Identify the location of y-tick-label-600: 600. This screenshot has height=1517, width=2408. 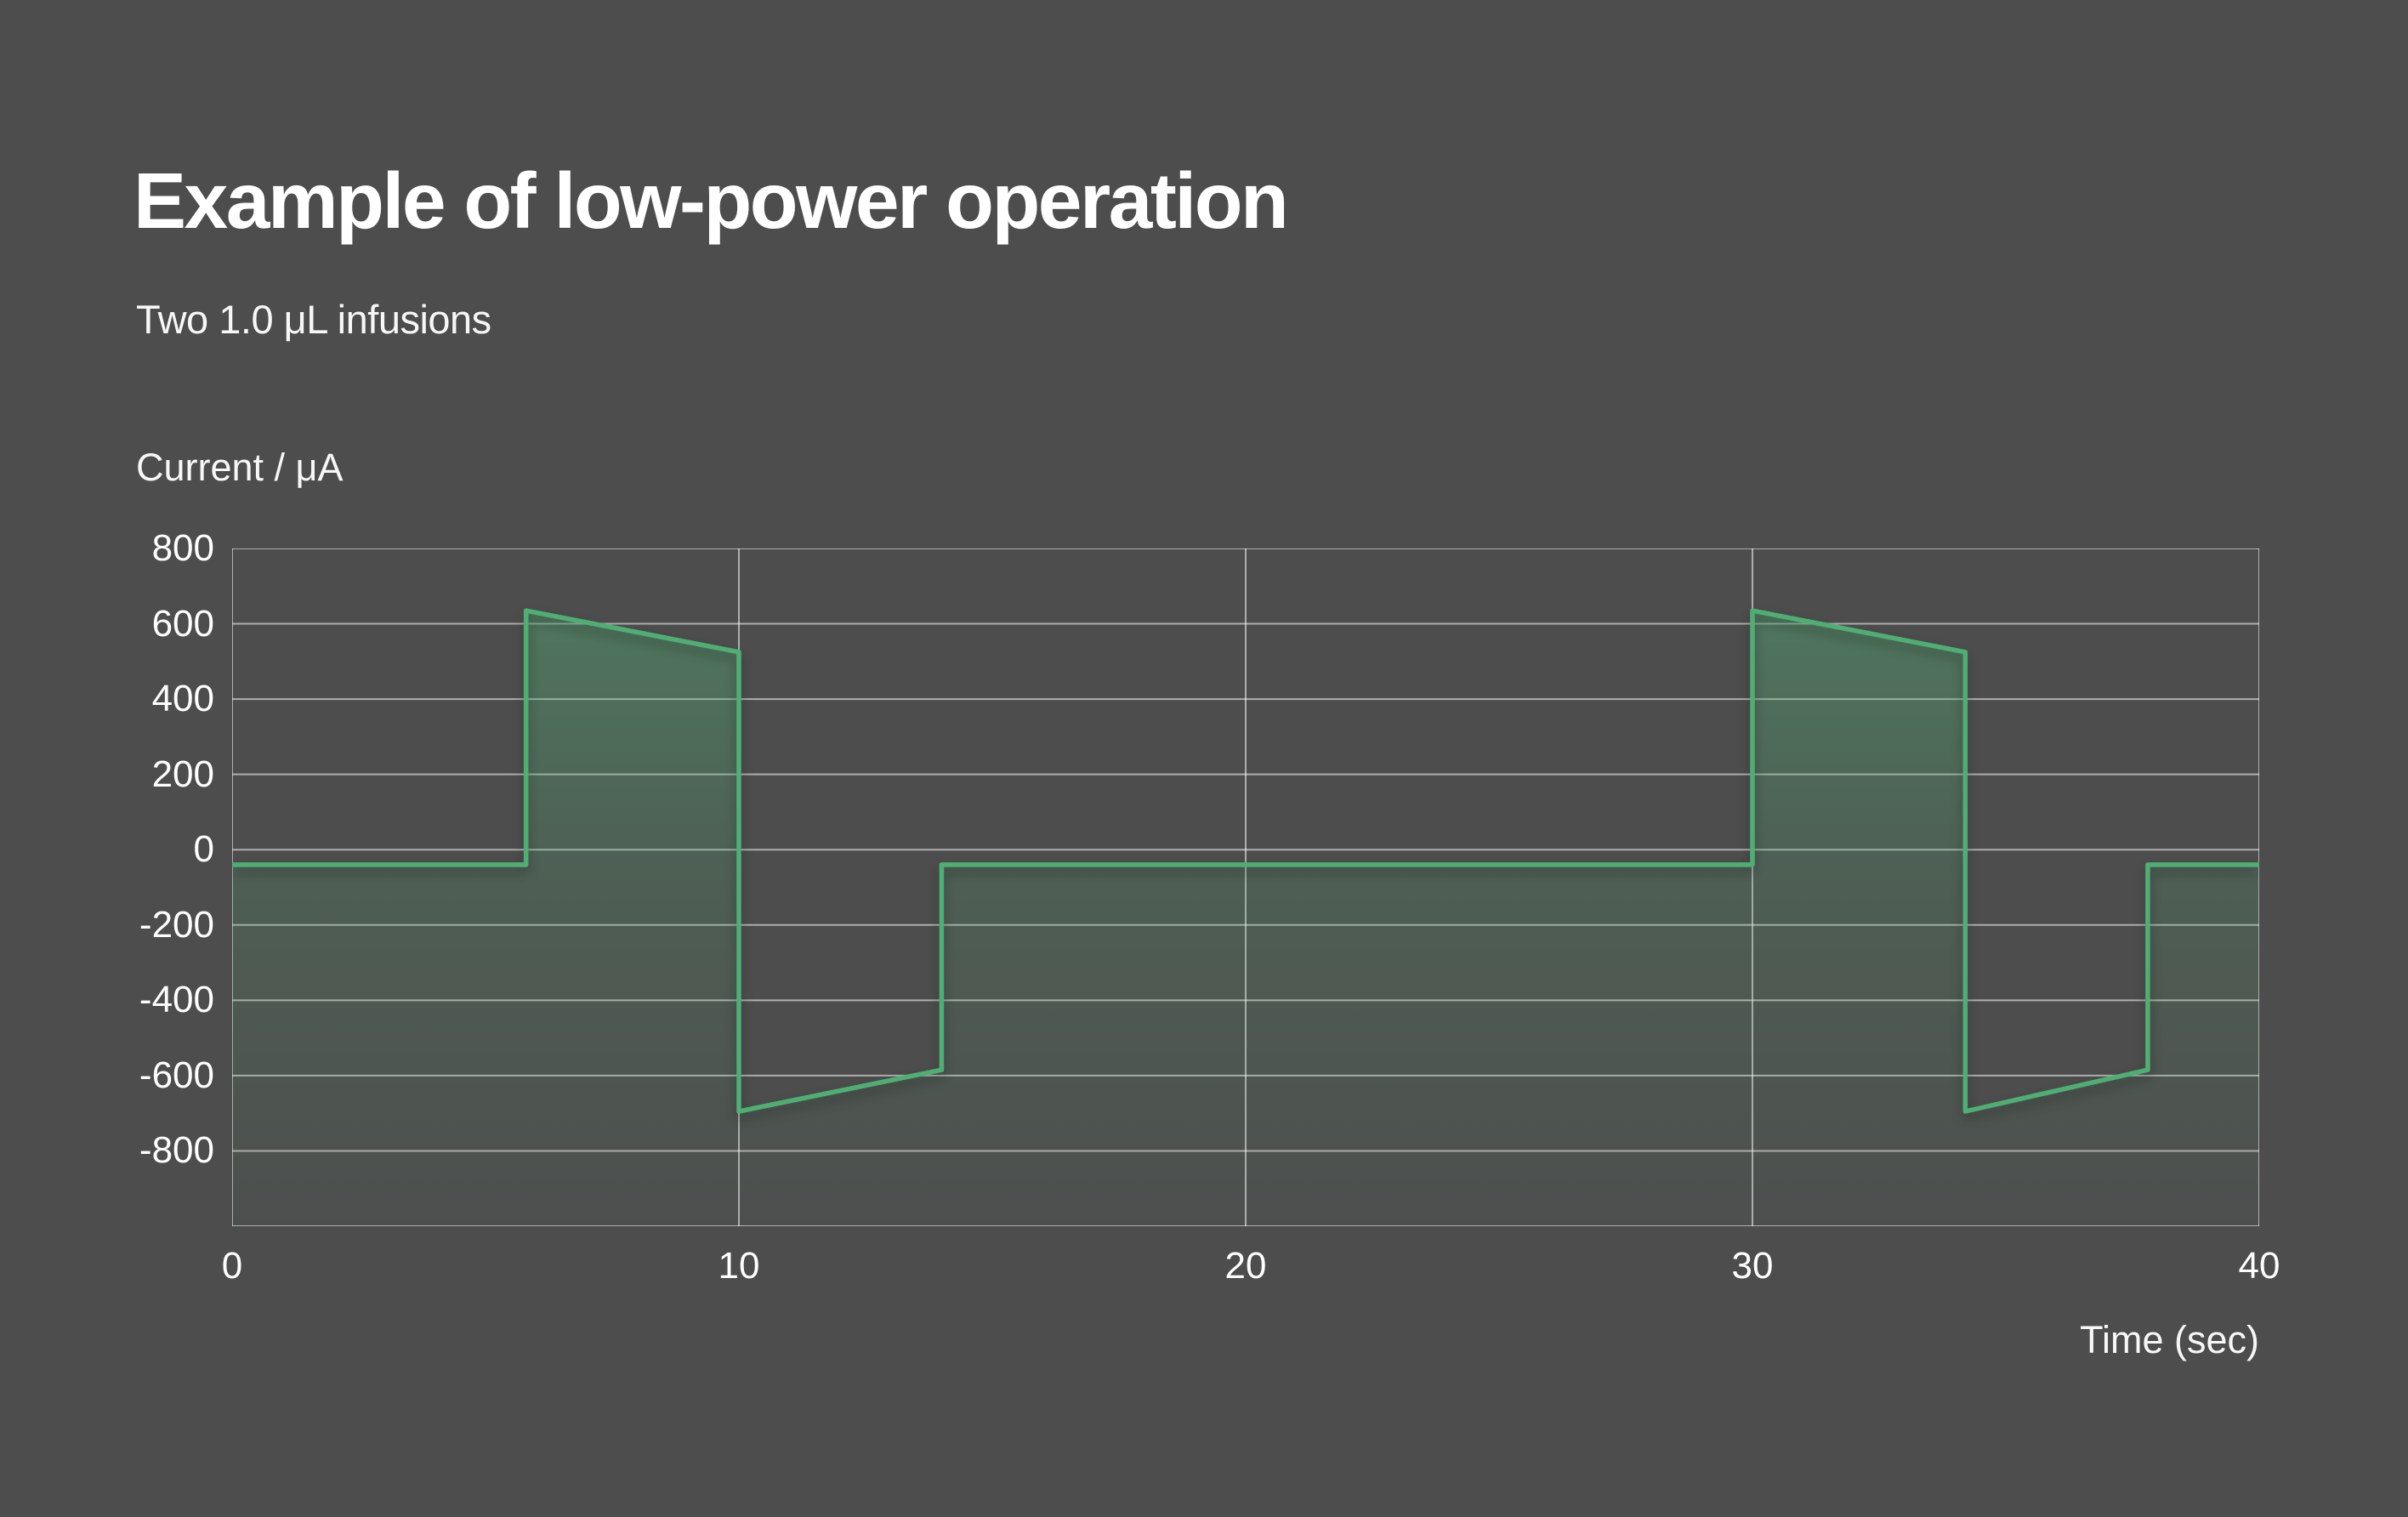
(182, 623).